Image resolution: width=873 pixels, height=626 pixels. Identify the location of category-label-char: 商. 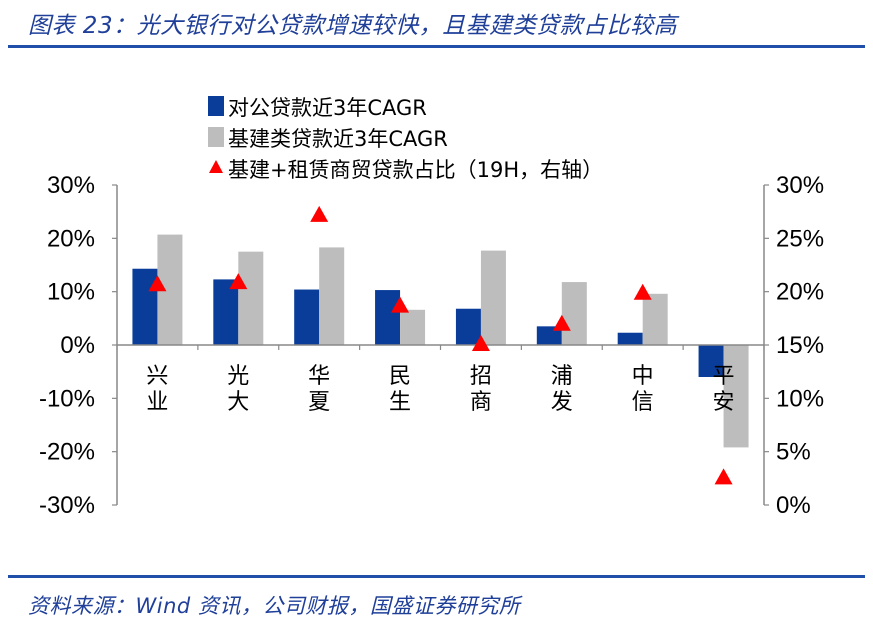
(481, 402).